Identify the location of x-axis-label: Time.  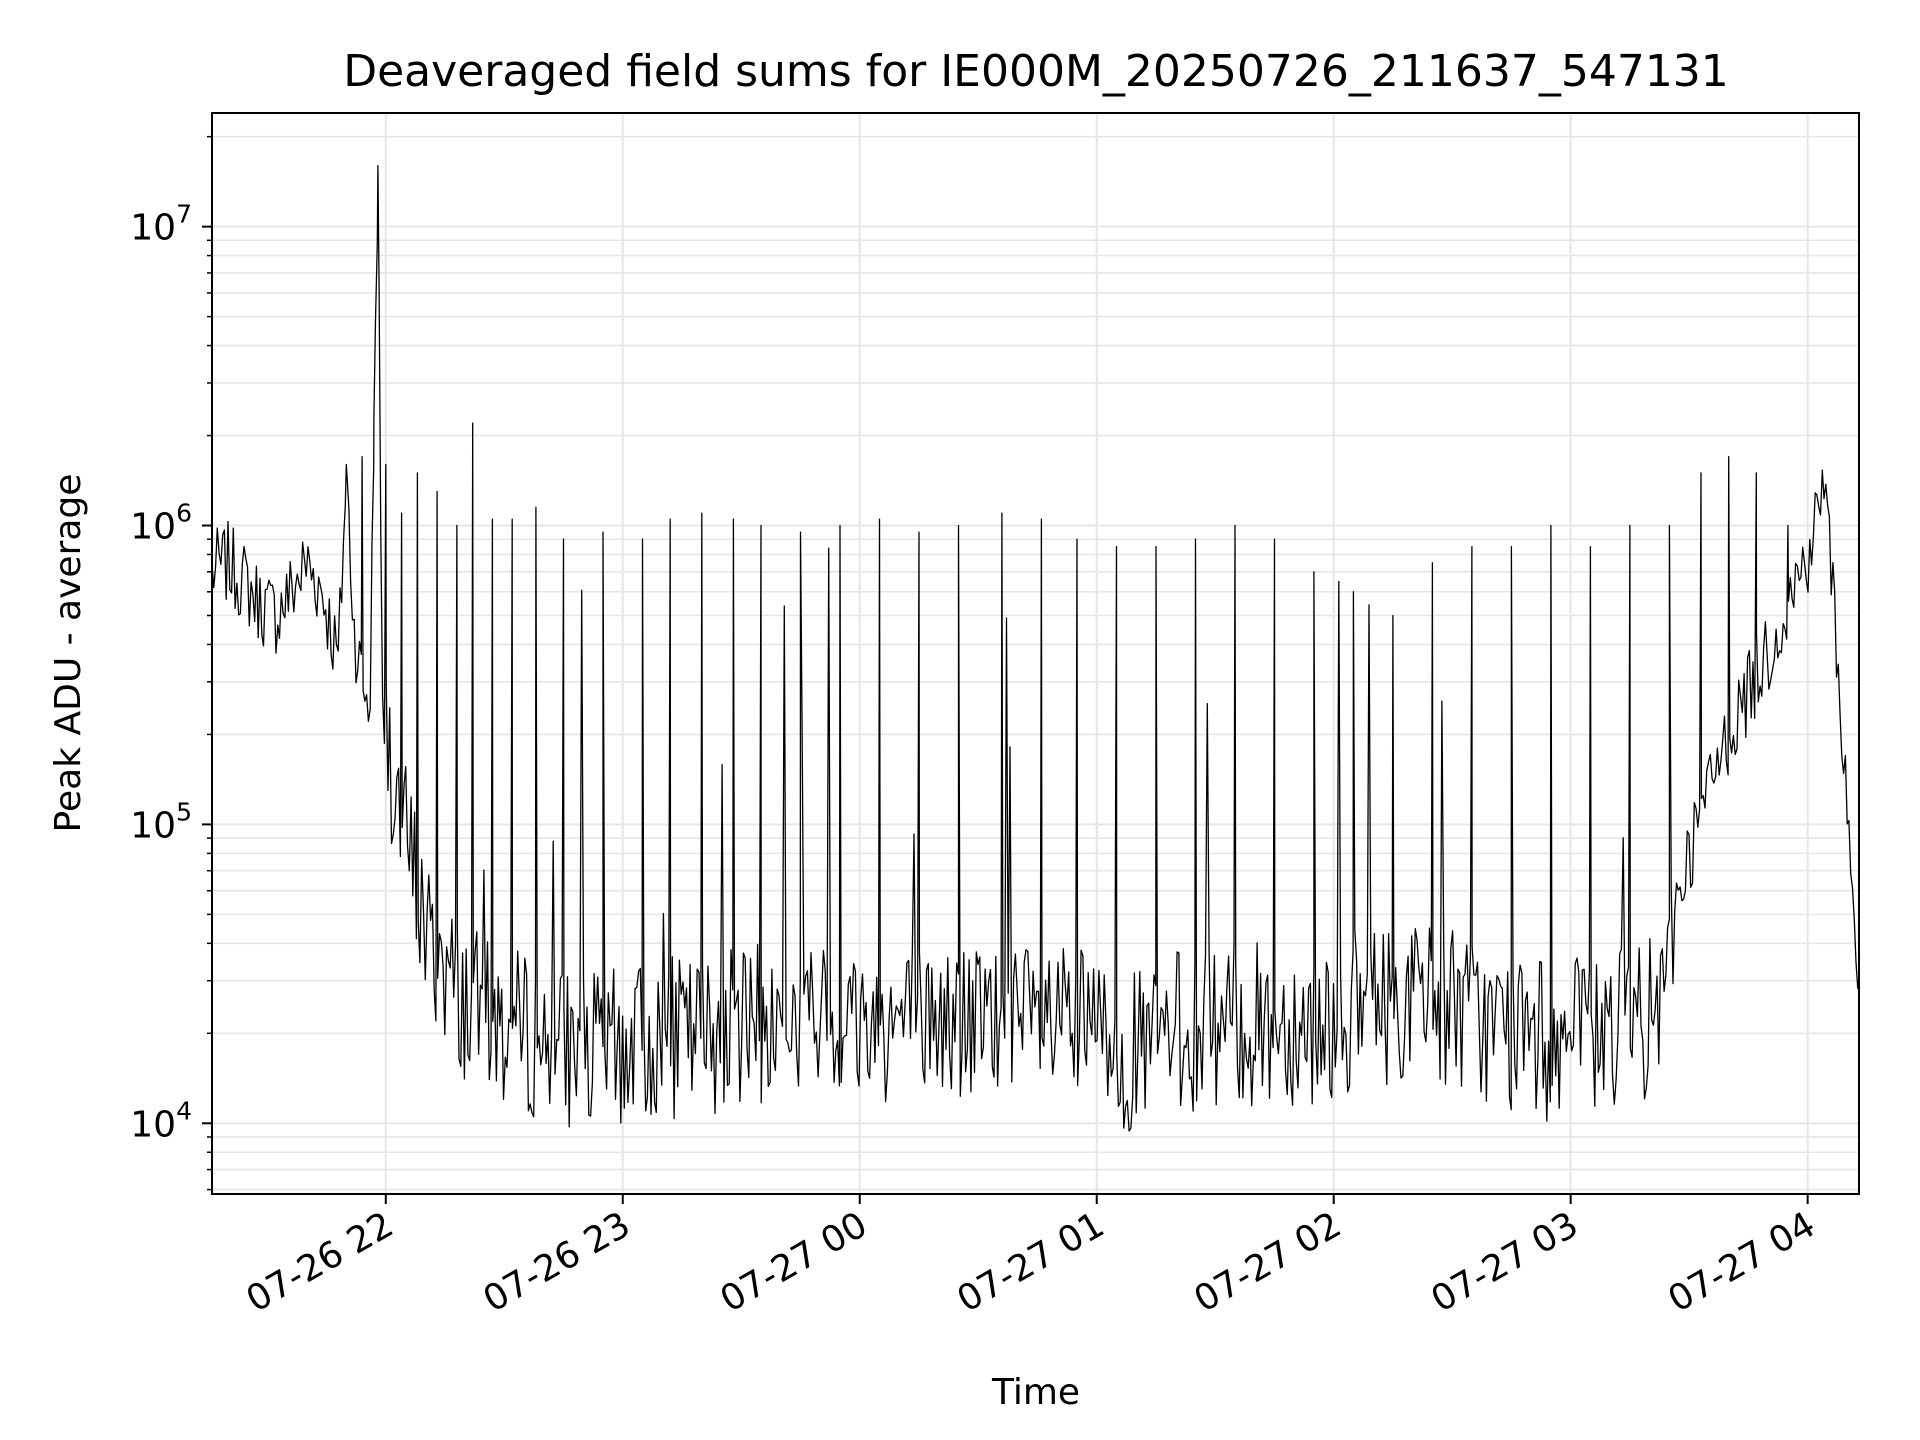
(1035, 1392).